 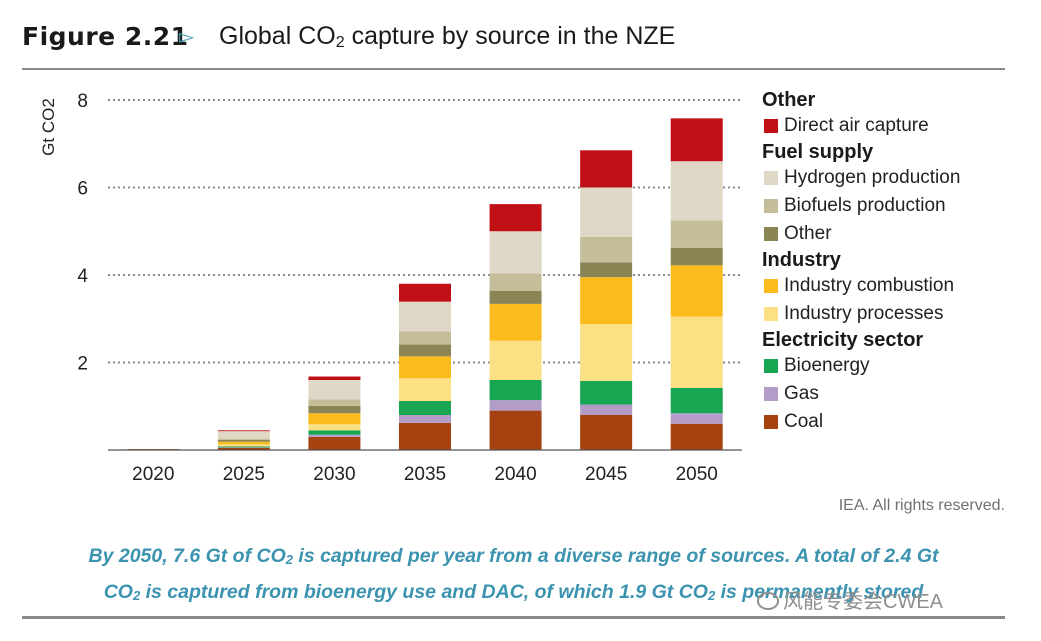 I want to click on legend-item: Direct air capture, so click(x=897, y=126).